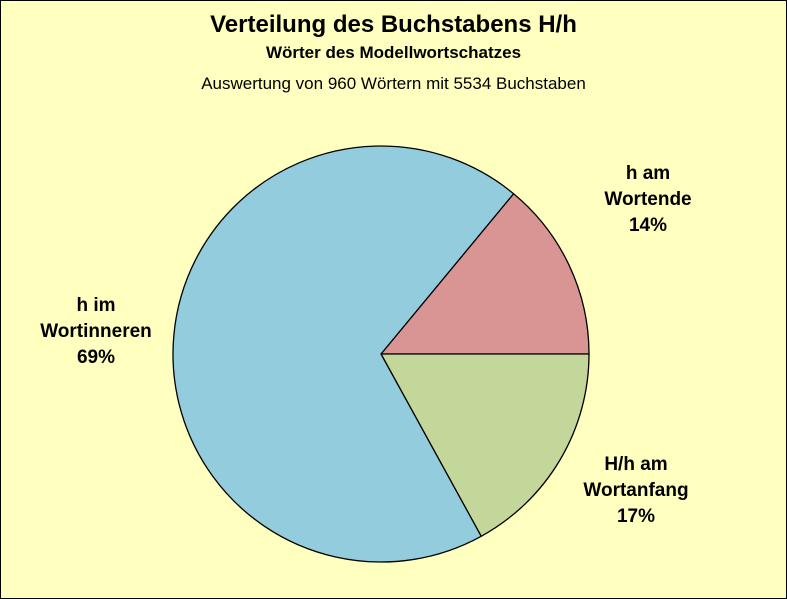 This screenshot has height=599, width=787. I want to click on label-wortende-percent: 14%, so click(648, 225).